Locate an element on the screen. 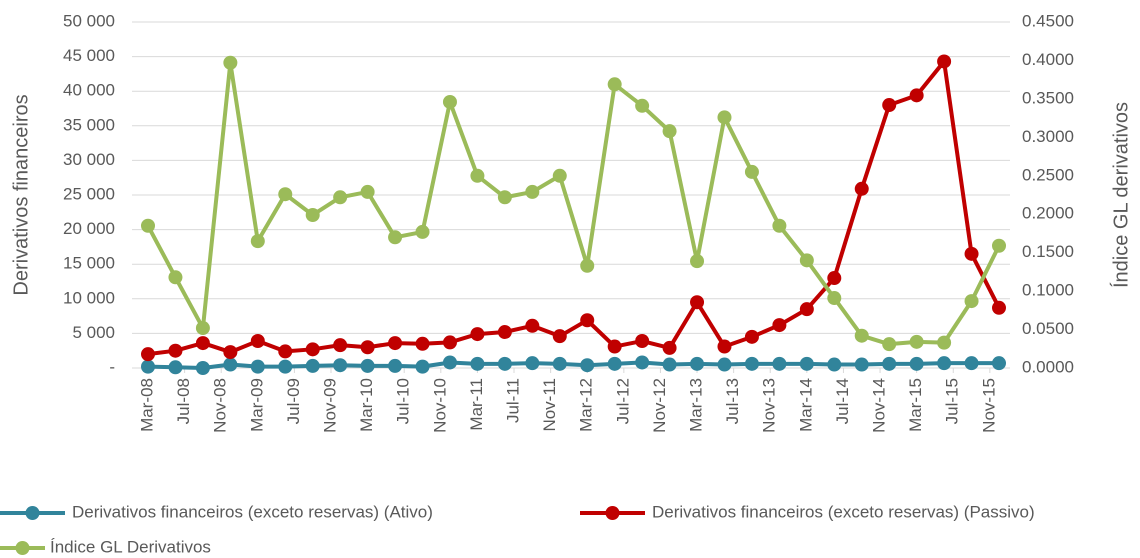 This screenshot has height=558, width=1140. x-tick-label: Mar-14 is located at coordinates (805, 405).